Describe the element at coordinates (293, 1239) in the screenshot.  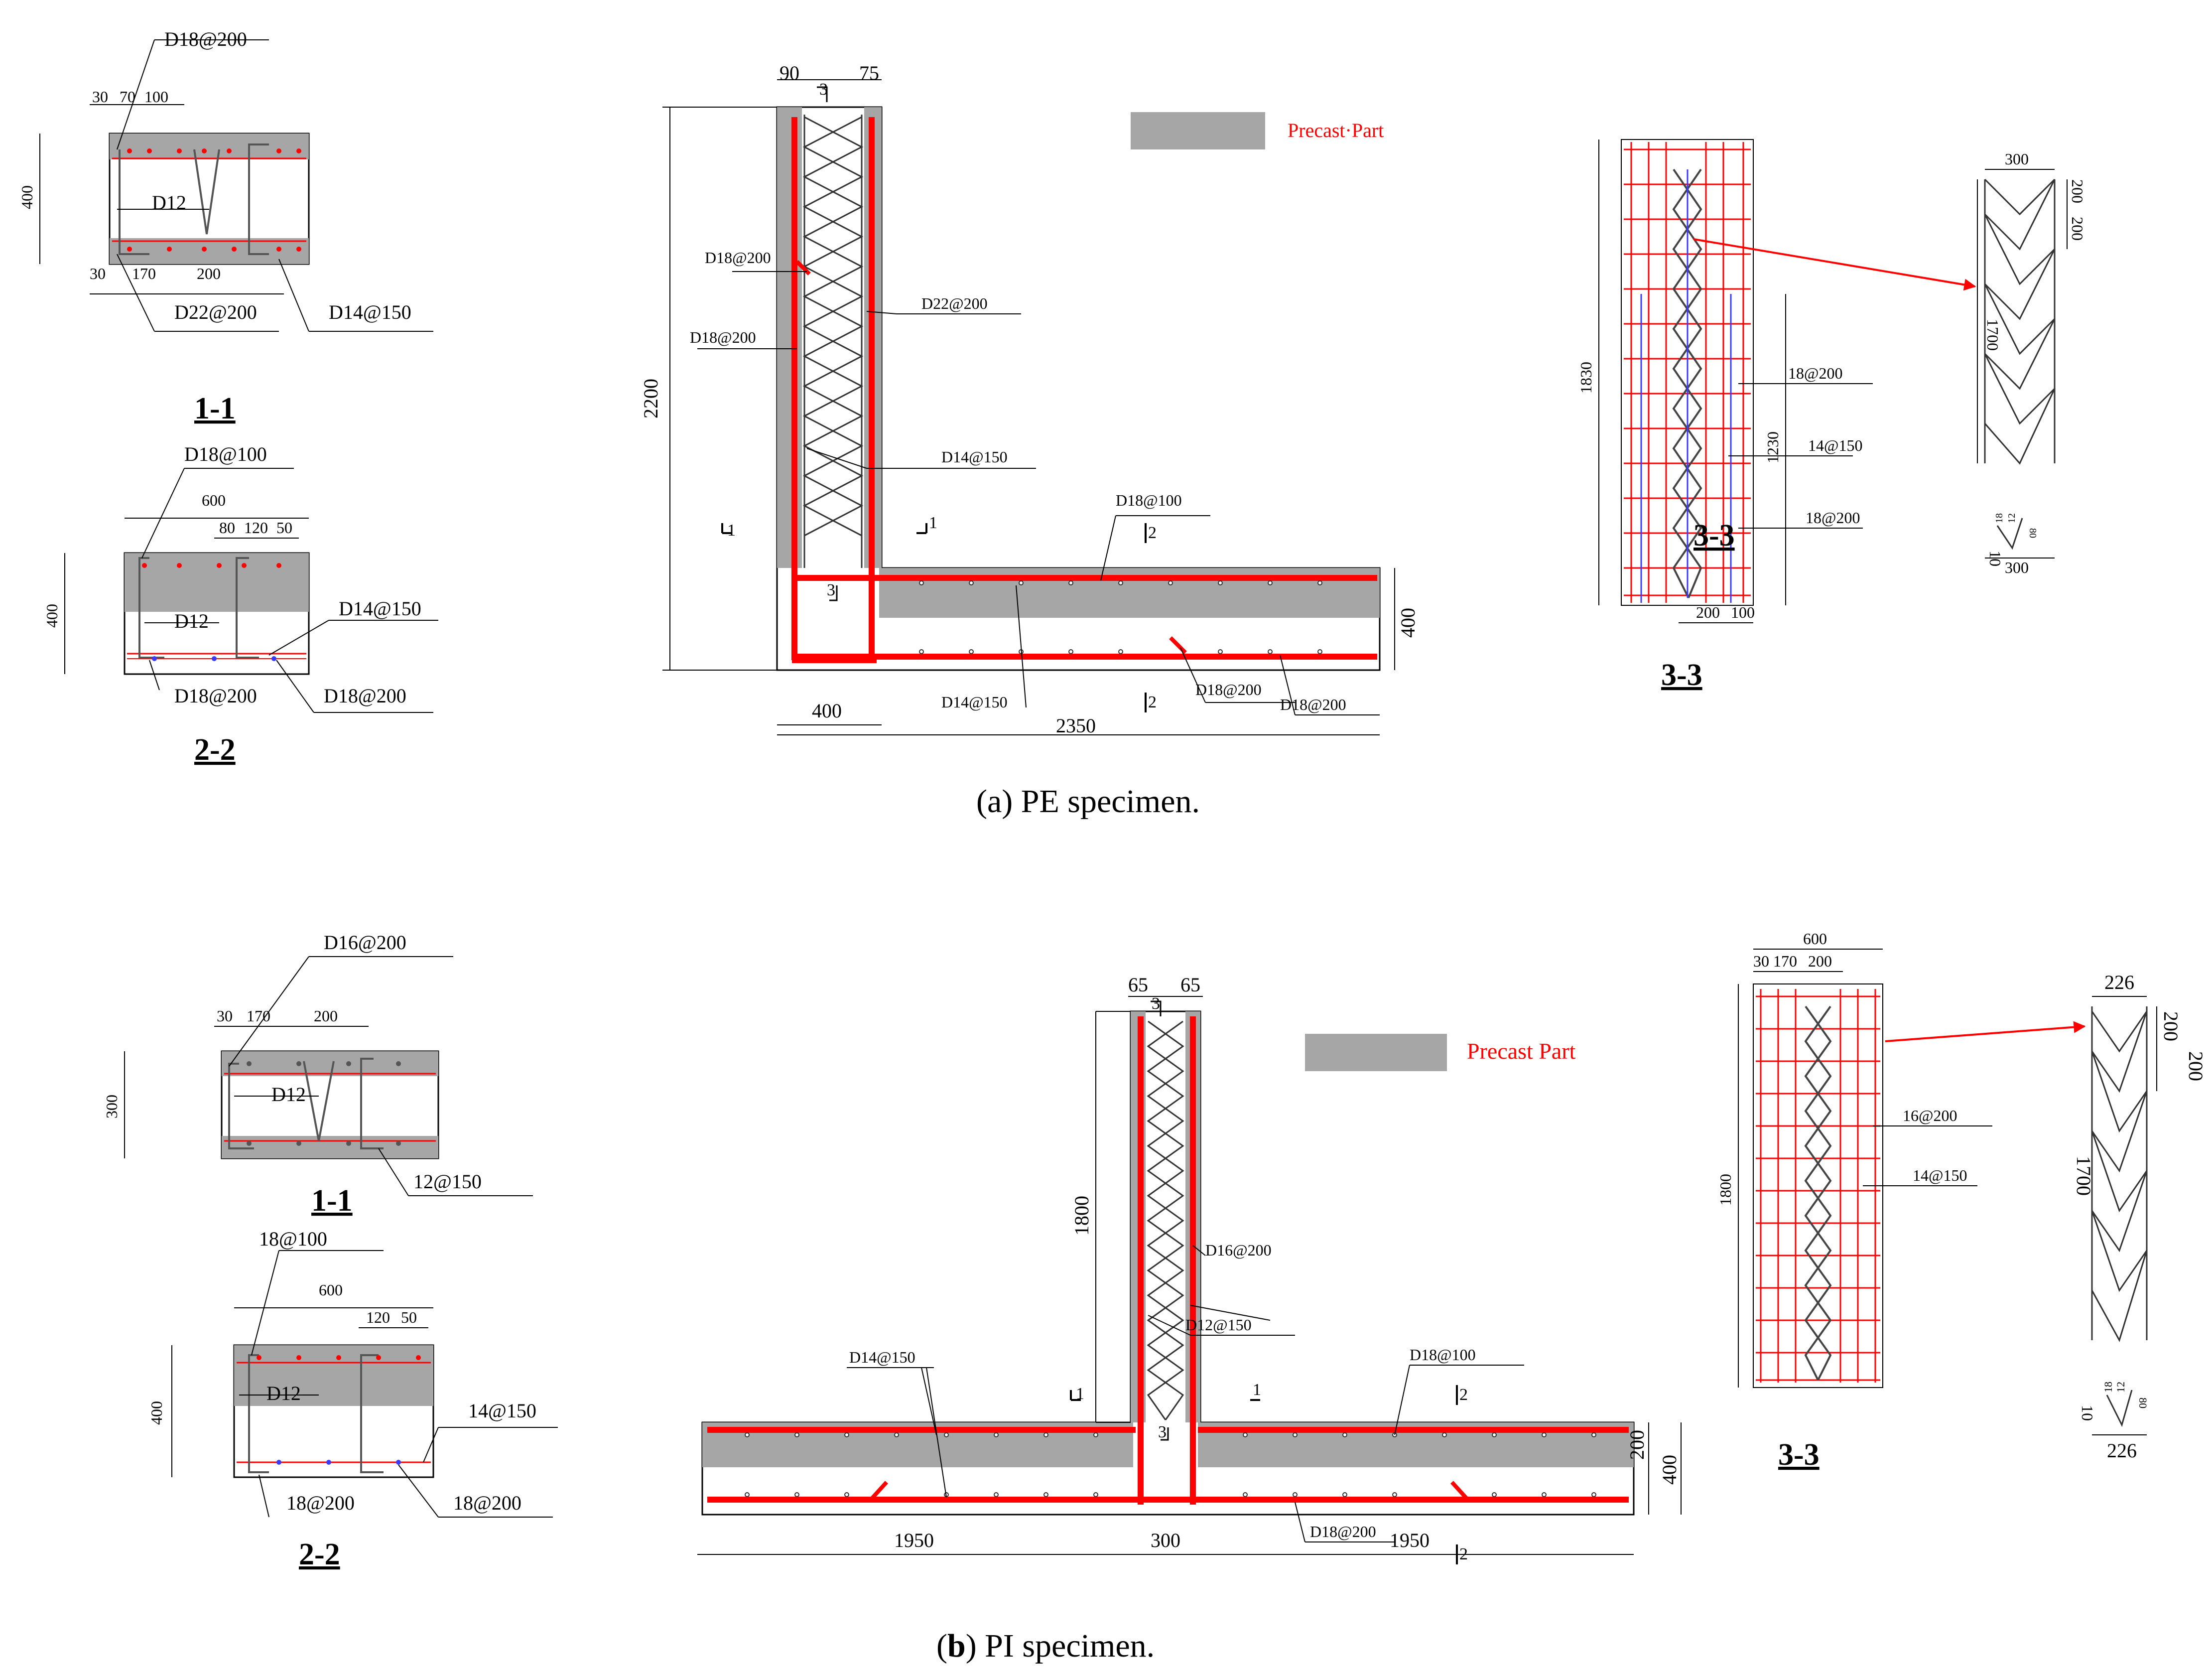
I see `pi22-label-top: 18@100` at that location.